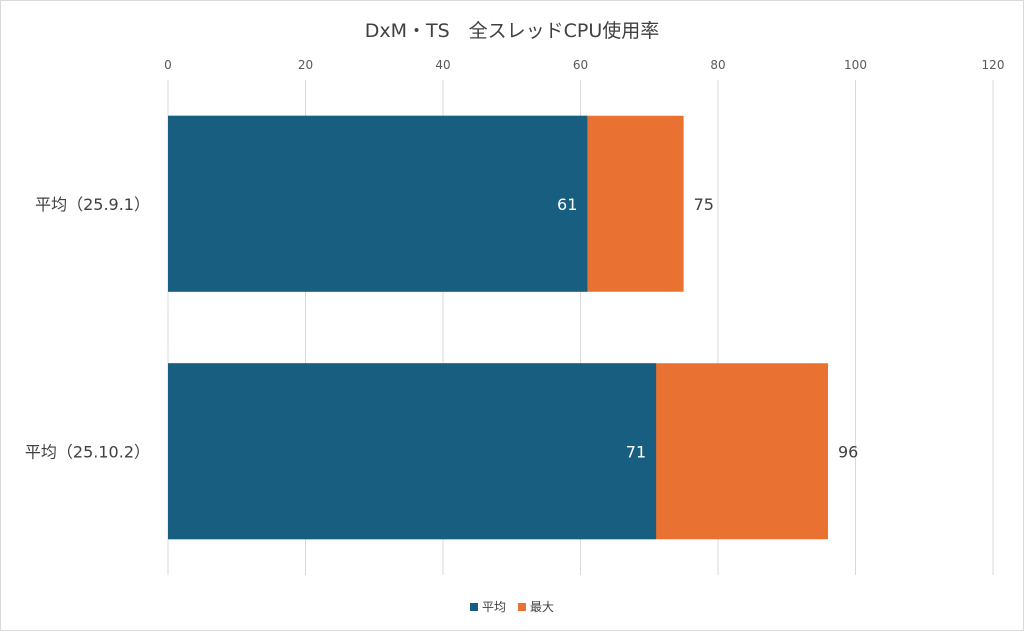  I want to click on legend-item-max: 最大, so click(536, 606).